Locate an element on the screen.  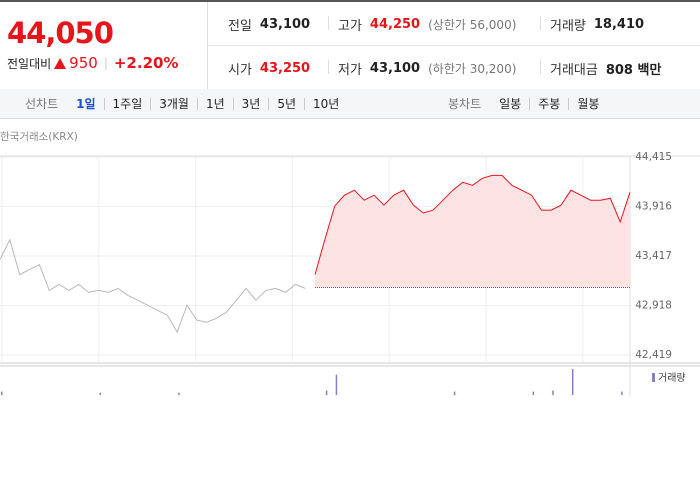
period-button: 3개월 is located at coordinates (173, 103).